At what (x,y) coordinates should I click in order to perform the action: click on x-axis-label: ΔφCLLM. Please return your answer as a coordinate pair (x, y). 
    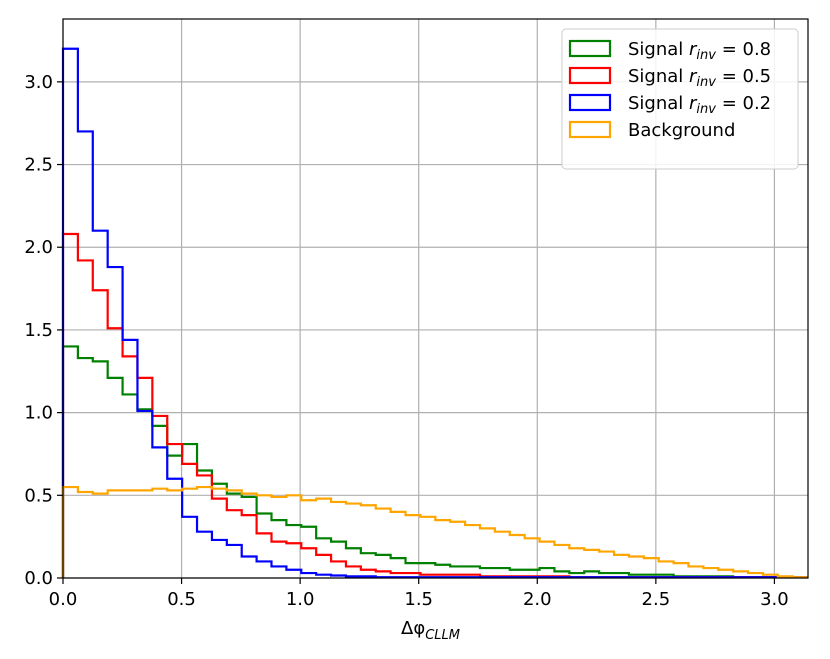
    Looking at the image, I should click on (430, 630).